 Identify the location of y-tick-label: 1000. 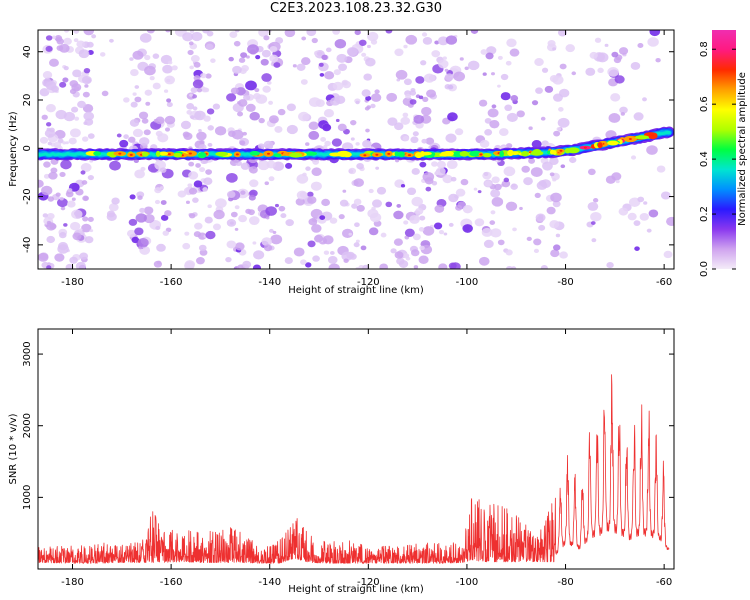
(27, 497).